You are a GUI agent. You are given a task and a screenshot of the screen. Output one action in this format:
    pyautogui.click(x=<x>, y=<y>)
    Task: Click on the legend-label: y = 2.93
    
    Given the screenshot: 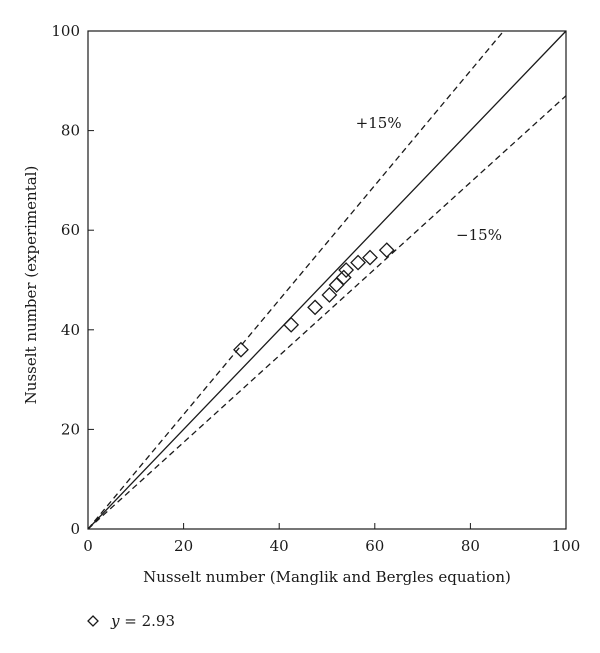 What is the action you would take?
    pyautogui.click(x=142, y=621)
    